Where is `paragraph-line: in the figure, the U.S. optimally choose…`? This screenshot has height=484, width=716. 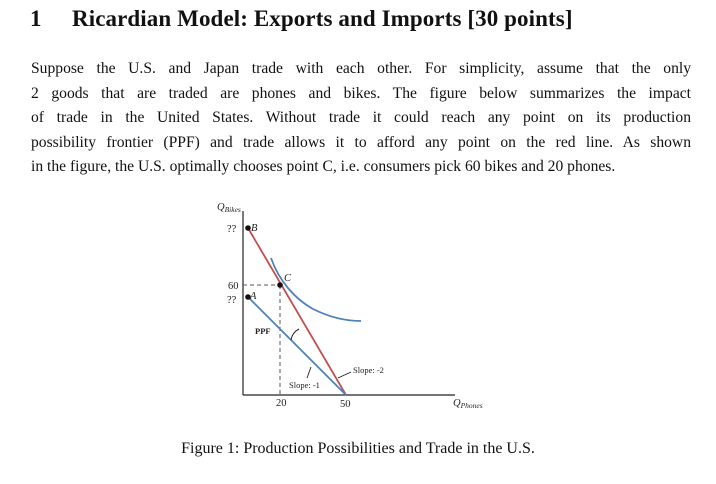 paragraph-line: in the figure, the U.S. optimally choose… is located at coordinates (323, 167).